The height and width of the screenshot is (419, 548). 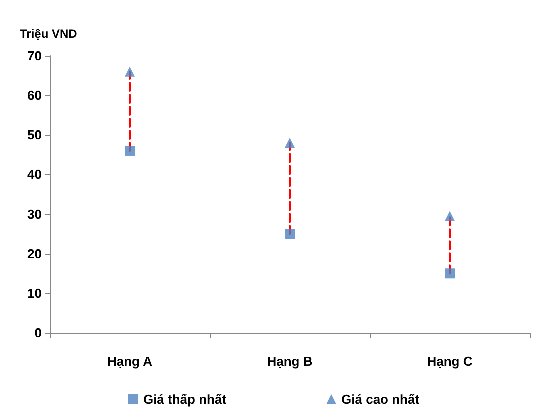 What do you see at coordinates (450, 361) in the screenshot?
I see `x-tick-label: Hạng C` at bounding box center [450, 361].